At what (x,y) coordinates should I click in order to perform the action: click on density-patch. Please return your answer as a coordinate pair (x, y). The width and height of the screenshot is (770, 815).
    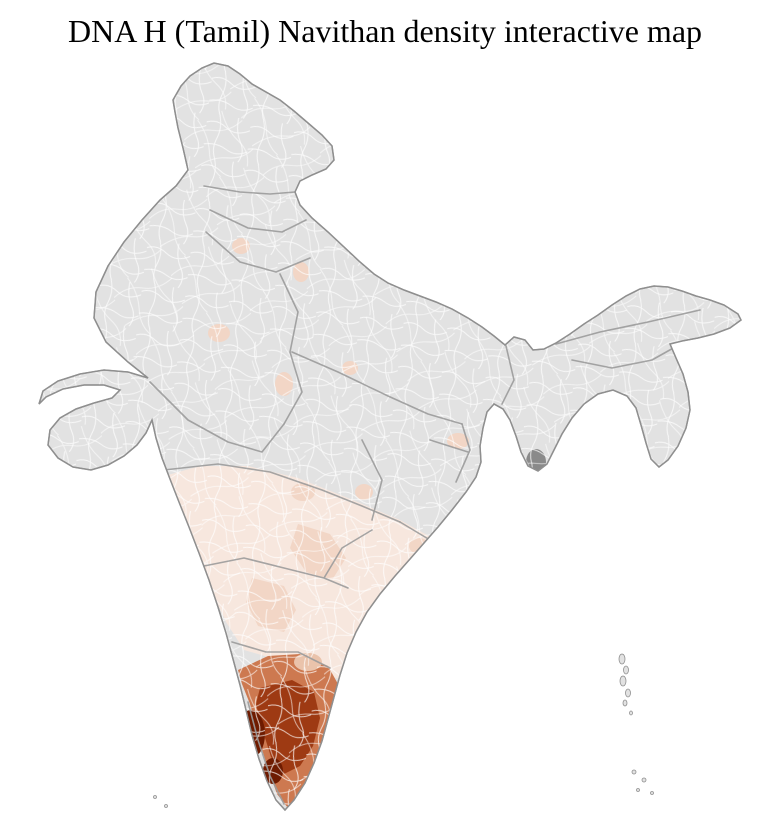
    Looking at the image, I should click on (166, 506).